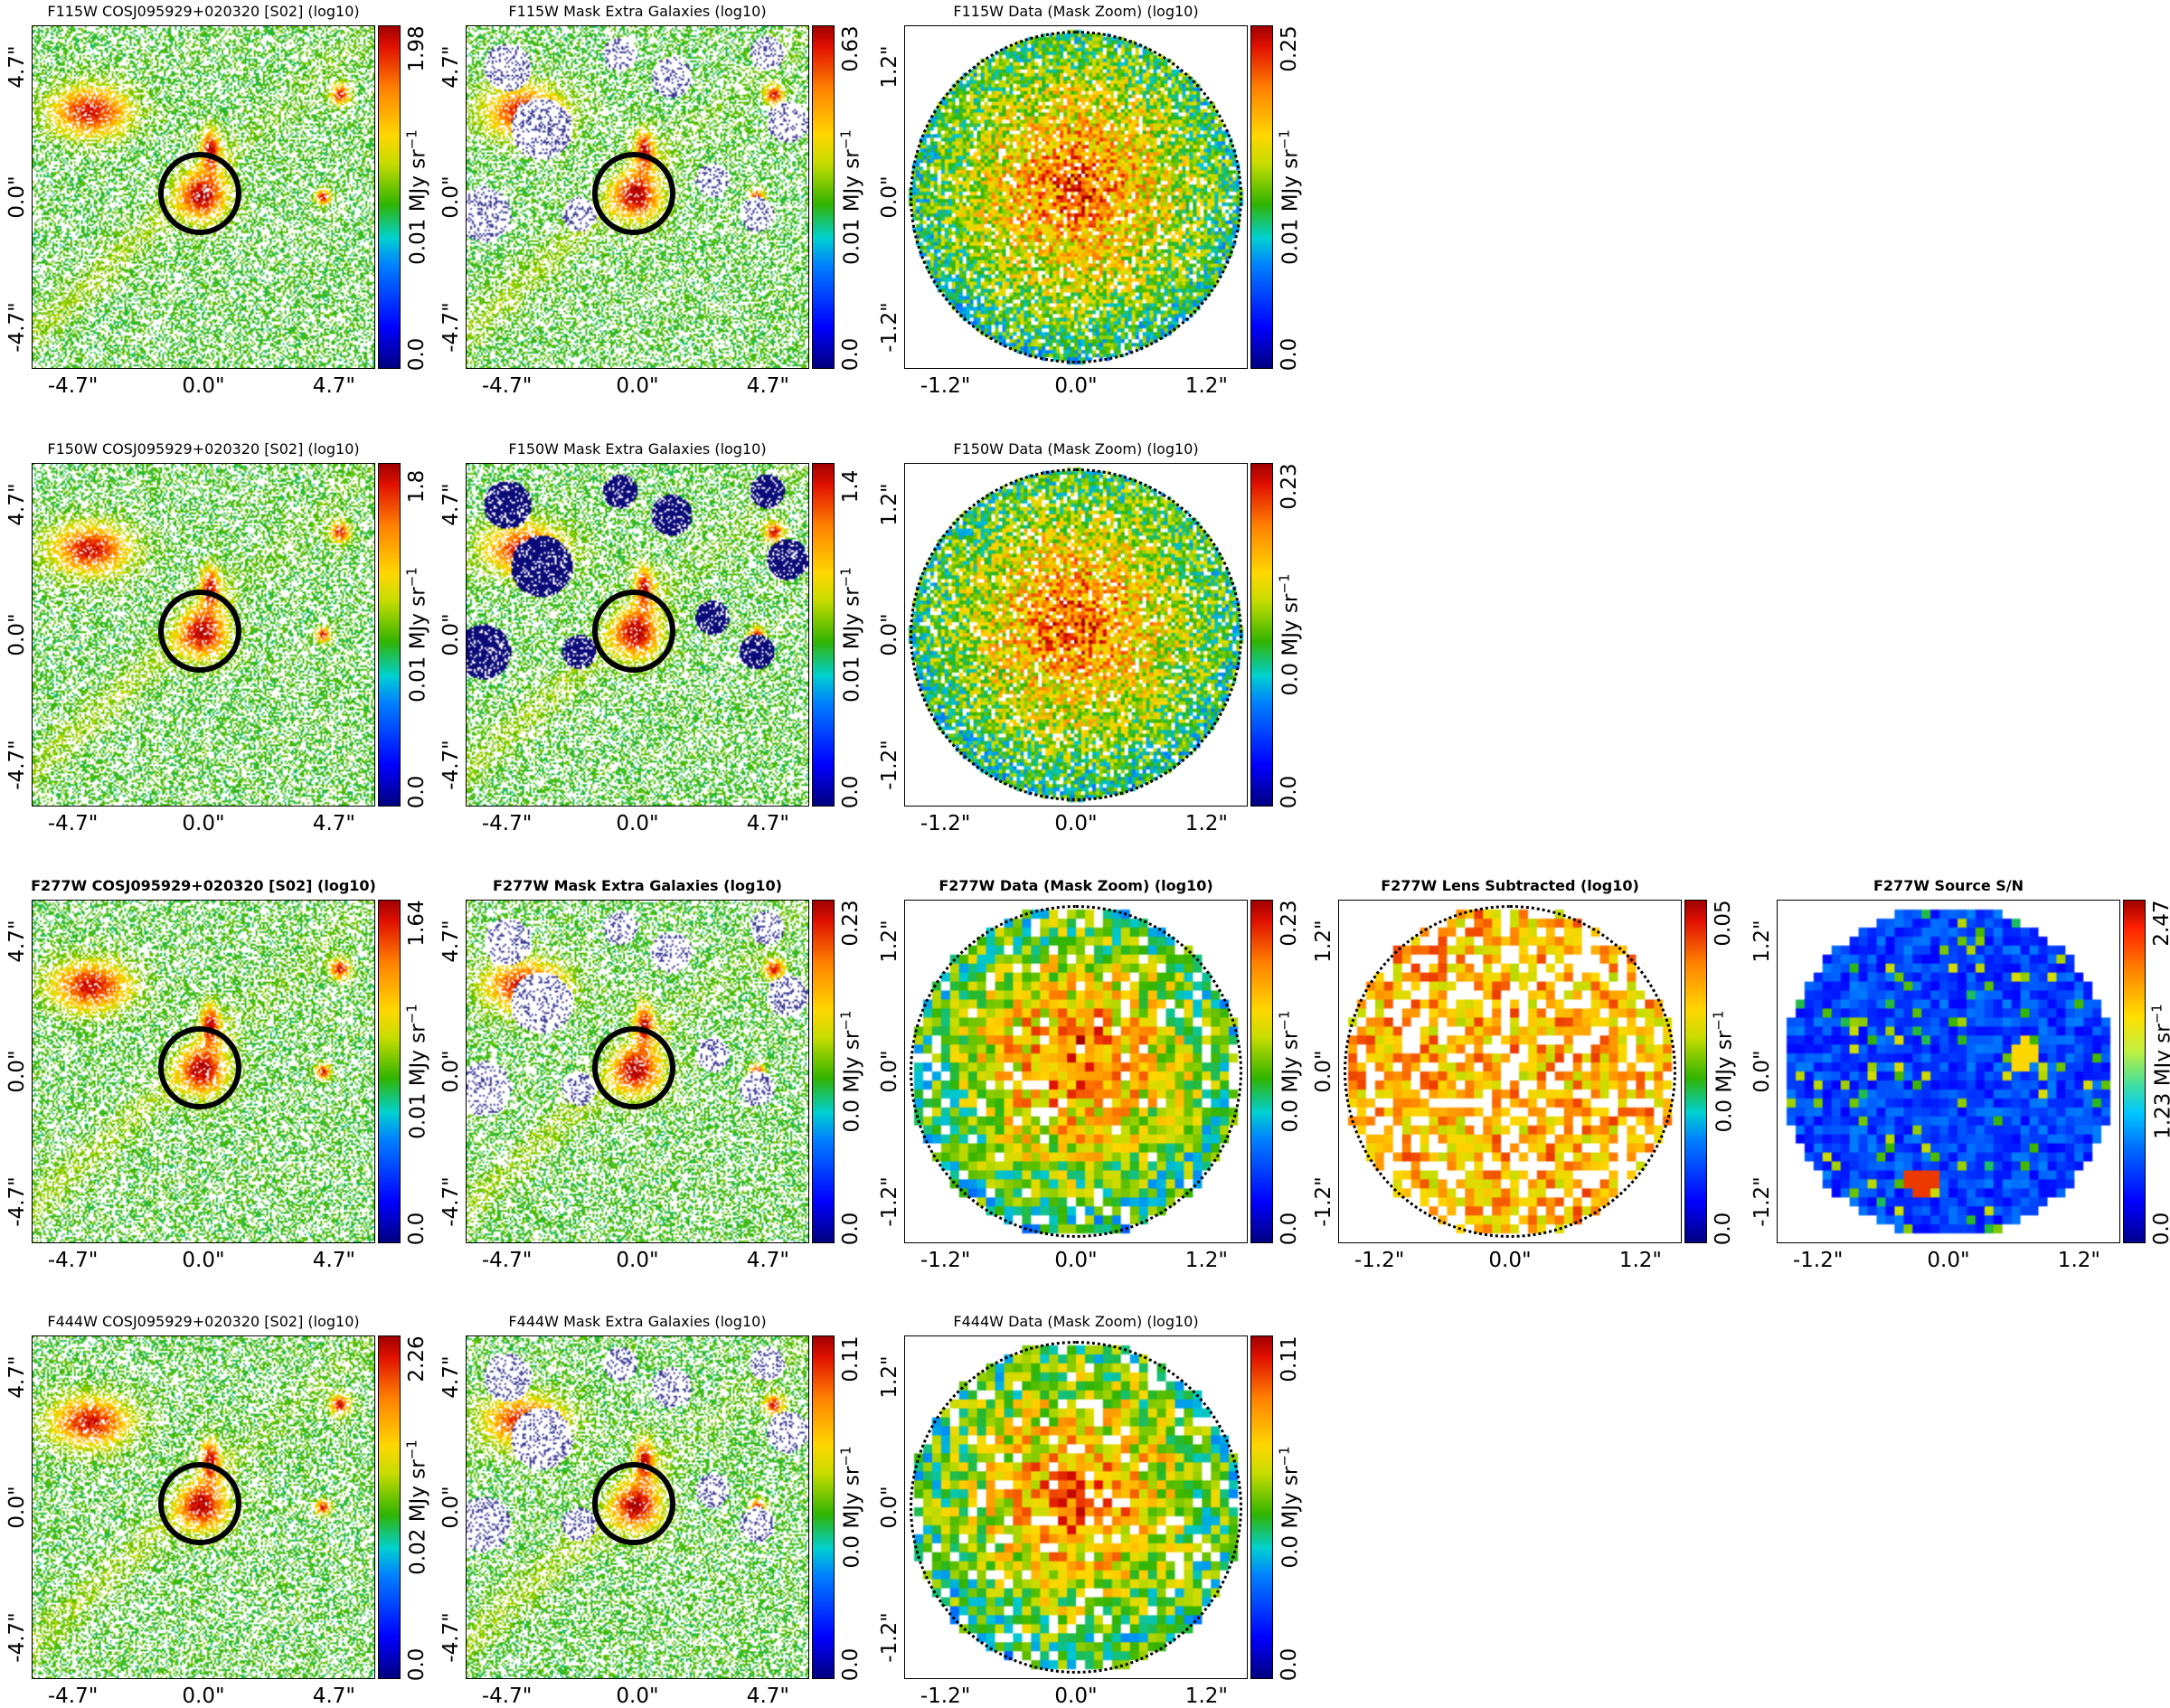  What do you see at coordinates (1290, 487) in the screenshot?
I see `colorbar-max-label: 0.23` at bounding box center [1290, 487].